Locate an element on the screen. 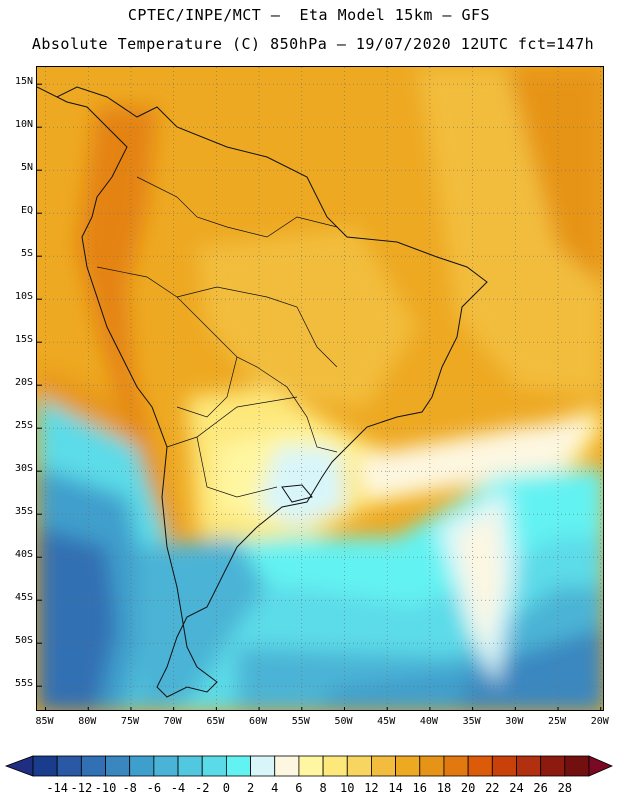 The height and width of the screenshot is (800, 618). lat-label: 5S is located at coordinates (26, 254).